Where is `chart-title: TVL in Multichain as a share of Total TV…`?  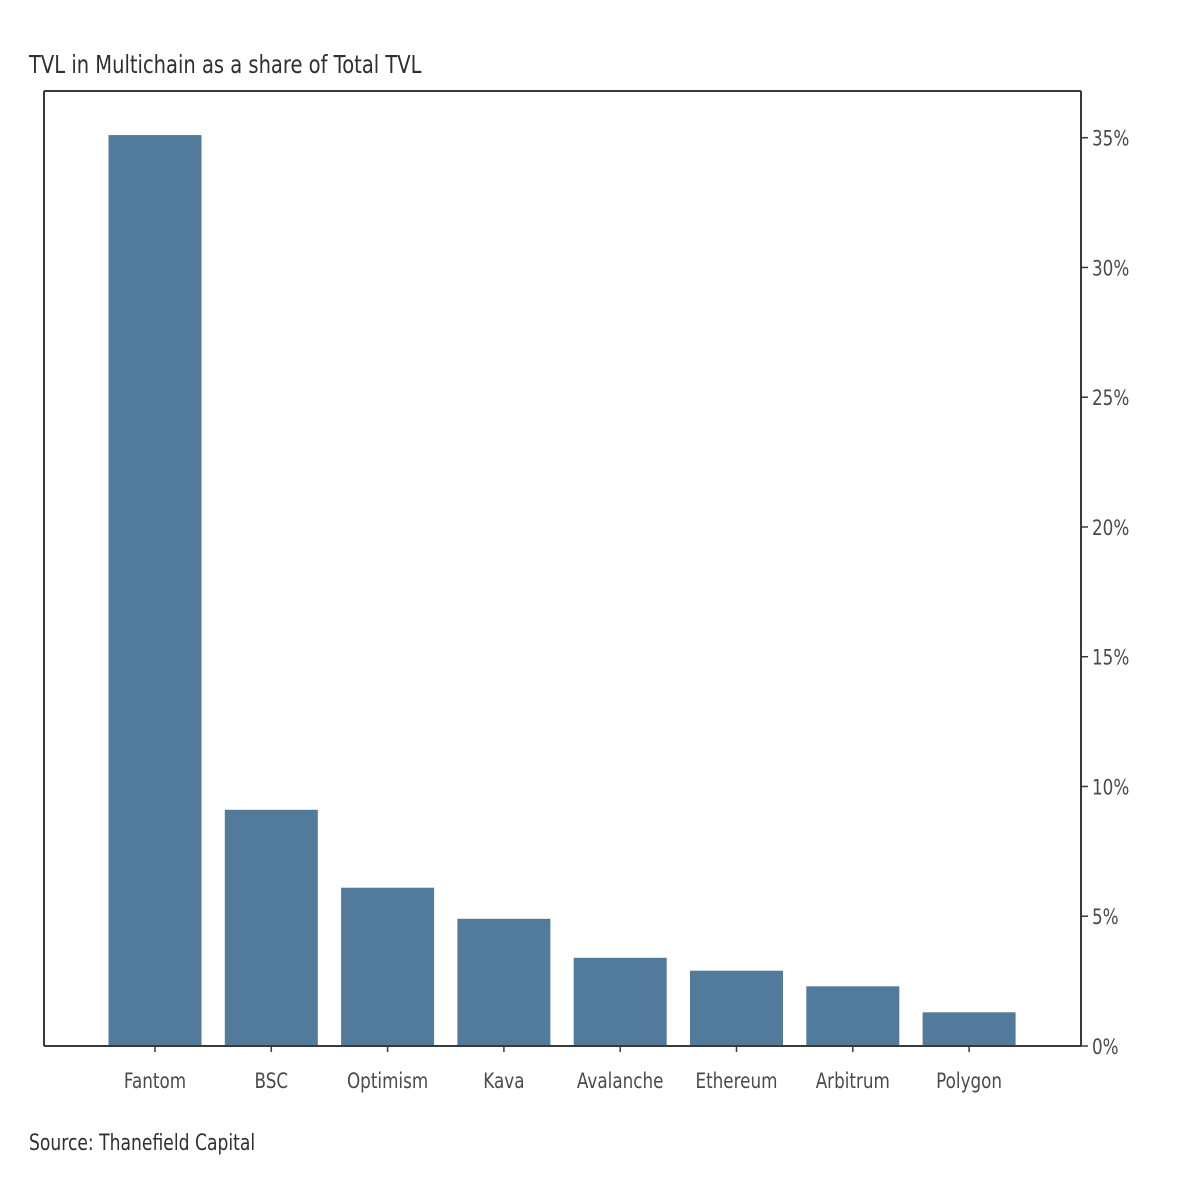 chart-title: TVL in Multichain as a share of Total TV… is located at coordinates (225, 64).